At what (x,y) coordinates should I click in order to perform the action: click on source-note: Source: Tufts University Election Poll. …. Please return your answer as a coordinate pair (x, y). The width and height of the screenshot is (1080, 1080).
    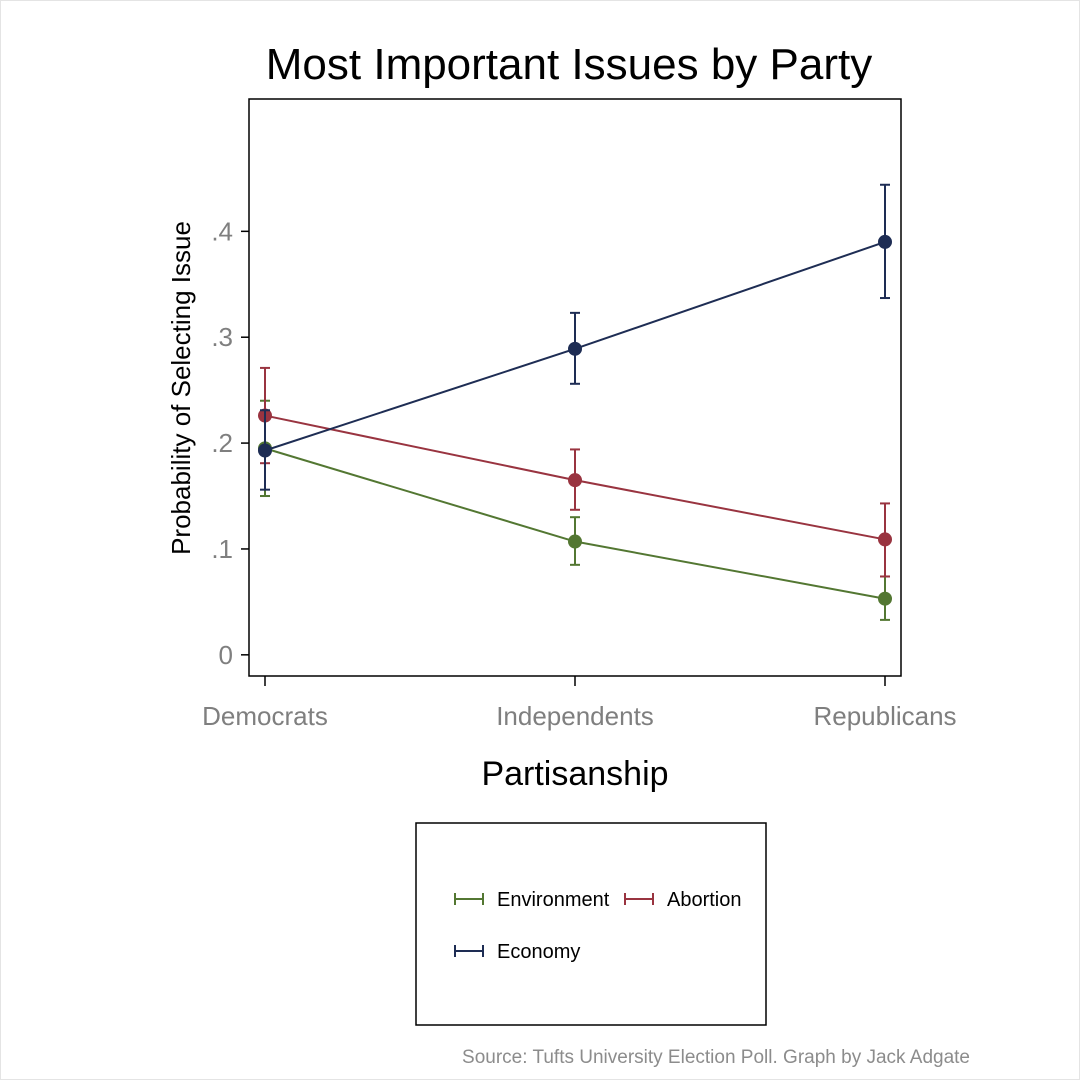
    Looking at the image, I should click on (716, 1057).